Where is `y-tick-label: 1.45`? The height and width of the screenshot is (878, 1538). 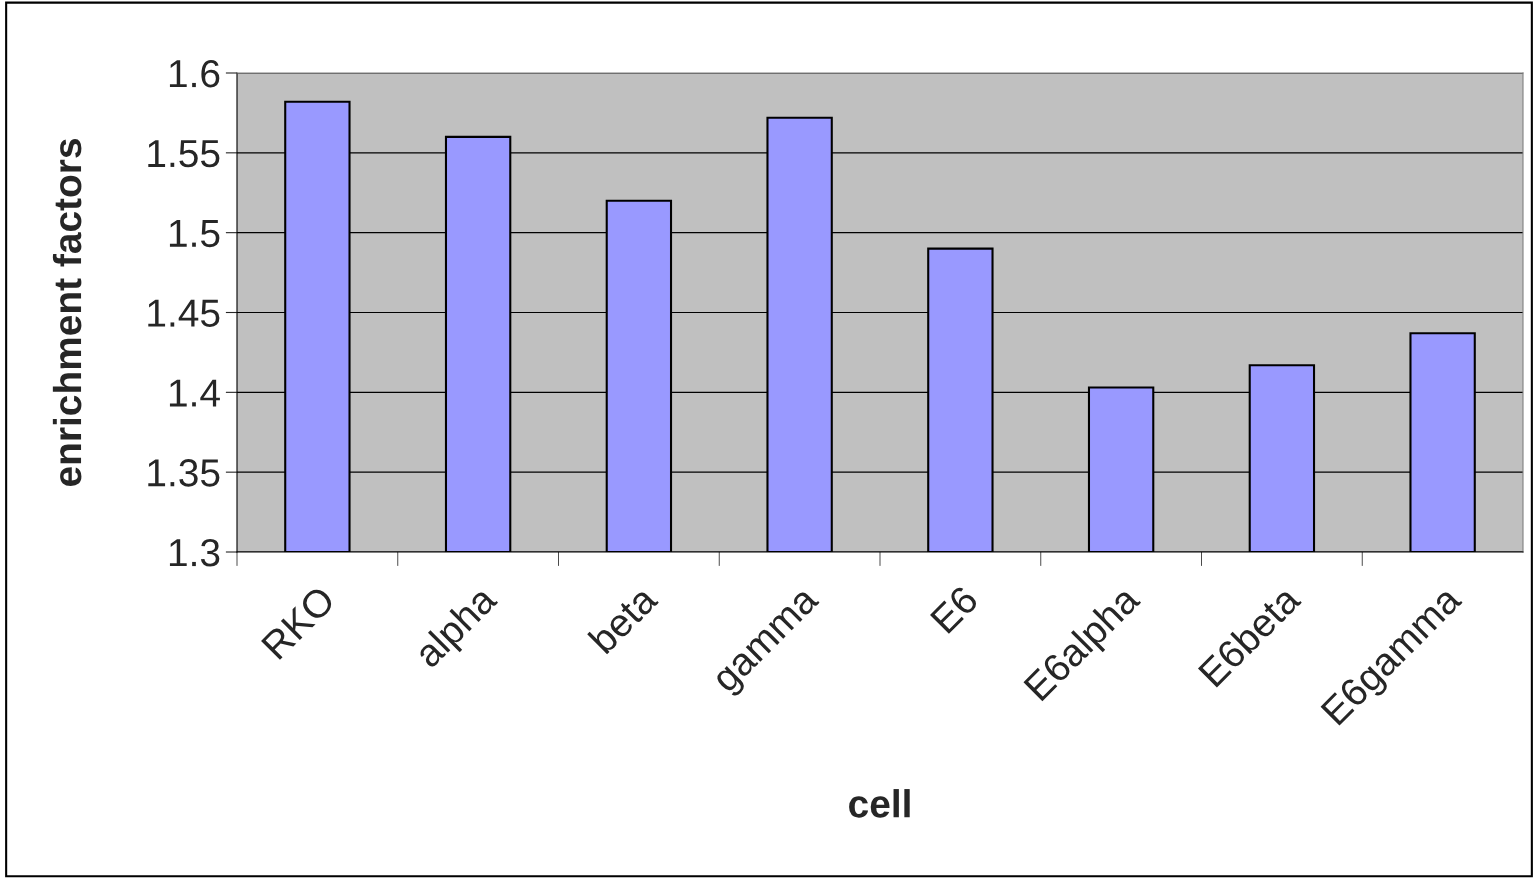 y-tick-label: 1.45 is located at coordinates (184, 313).